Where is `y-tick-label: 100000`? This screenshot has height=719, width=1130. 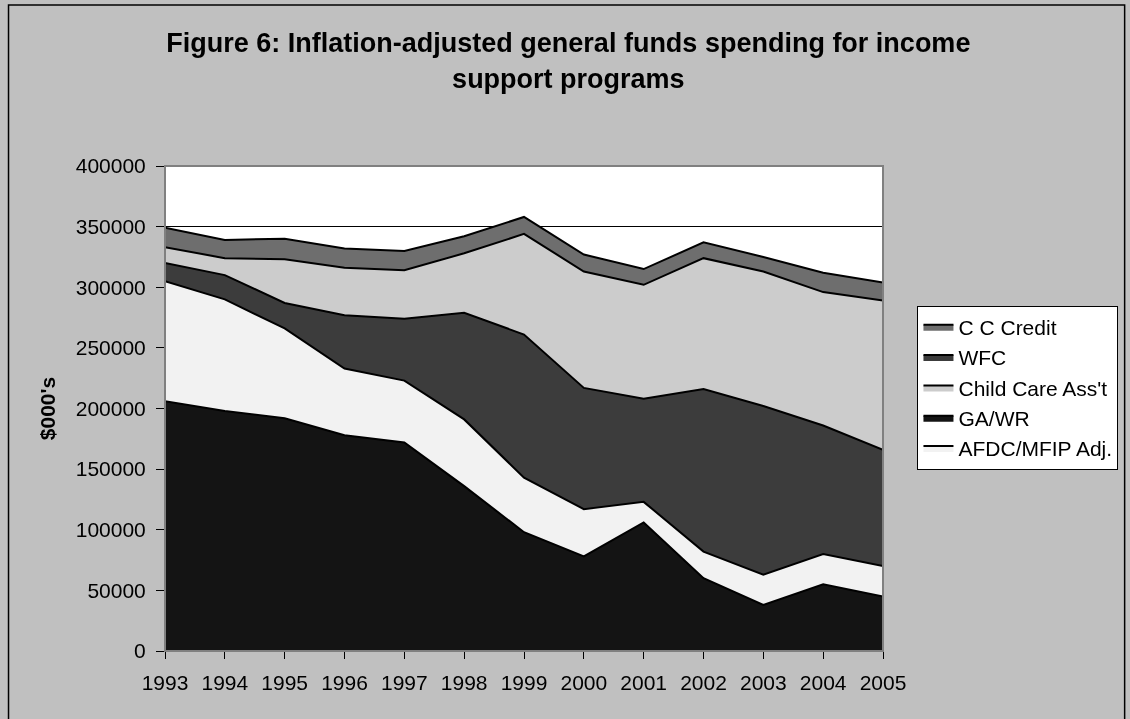 y-tick-label: 100000 is located at coordinates (110, 530).